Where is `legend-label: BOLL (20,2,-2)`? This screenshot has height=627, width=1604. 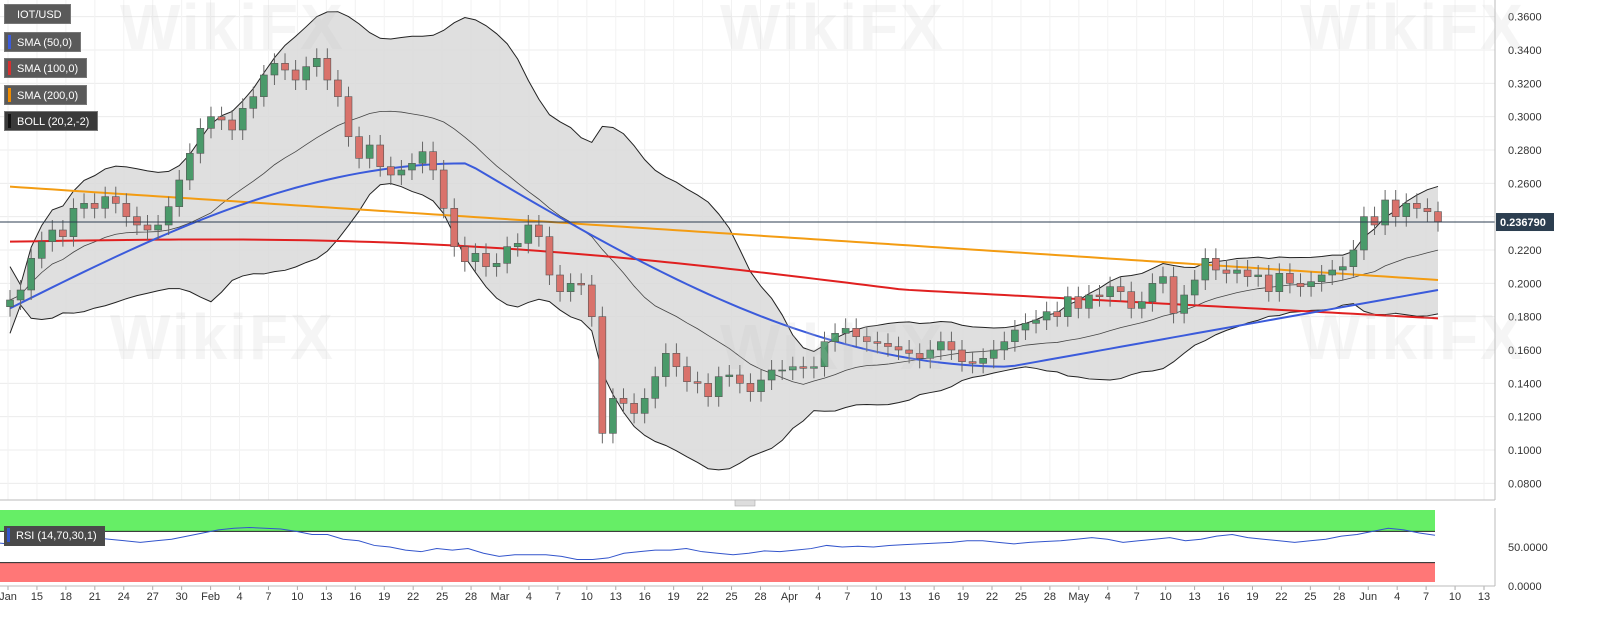 legend-label: BOLL (20,2,-2) is located at coordinates (53, 122).